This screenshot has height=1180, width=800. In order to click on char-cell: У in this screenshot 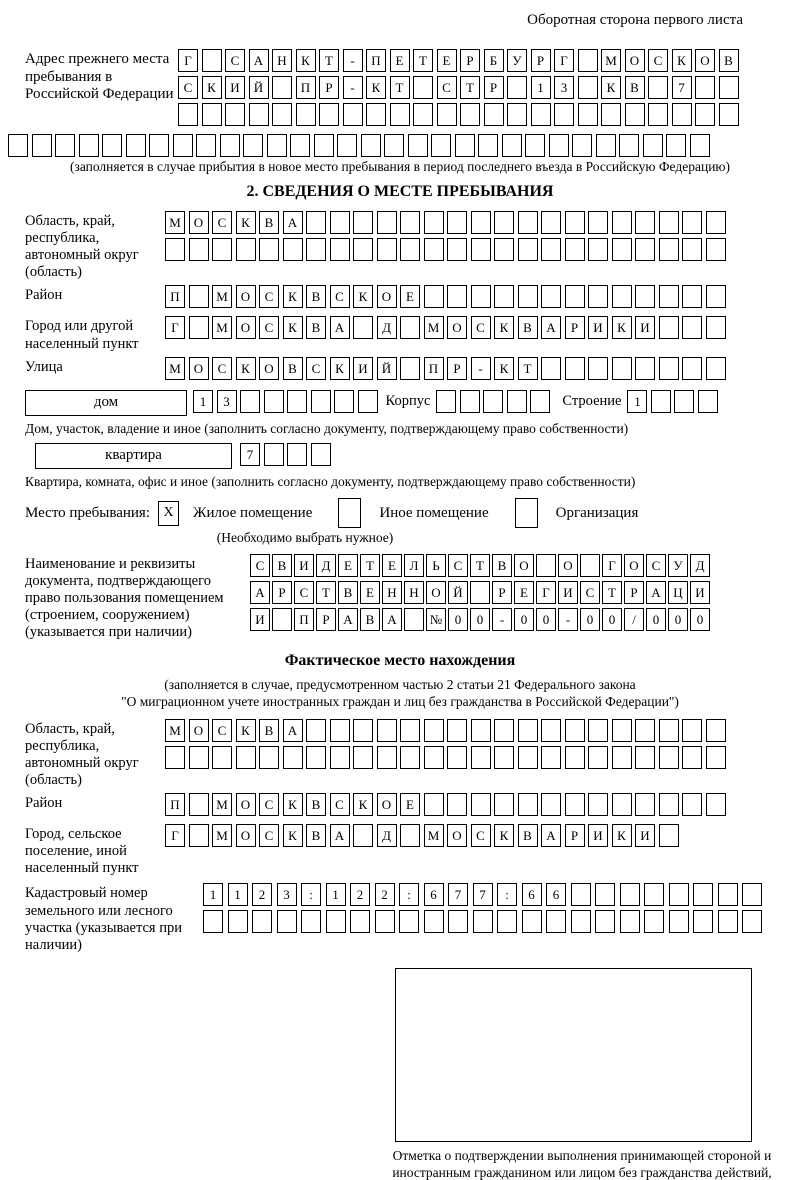, I will do `click(517, 60)`.